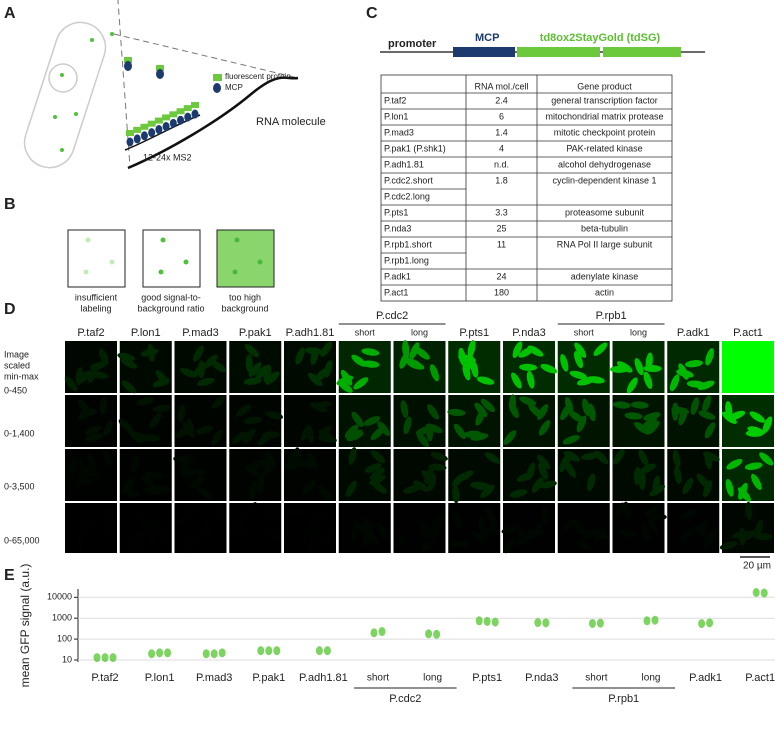  Describe the element at coordinates (160, 678) in the screenshot. I see `x-tick-label: P.lon1` at that location.